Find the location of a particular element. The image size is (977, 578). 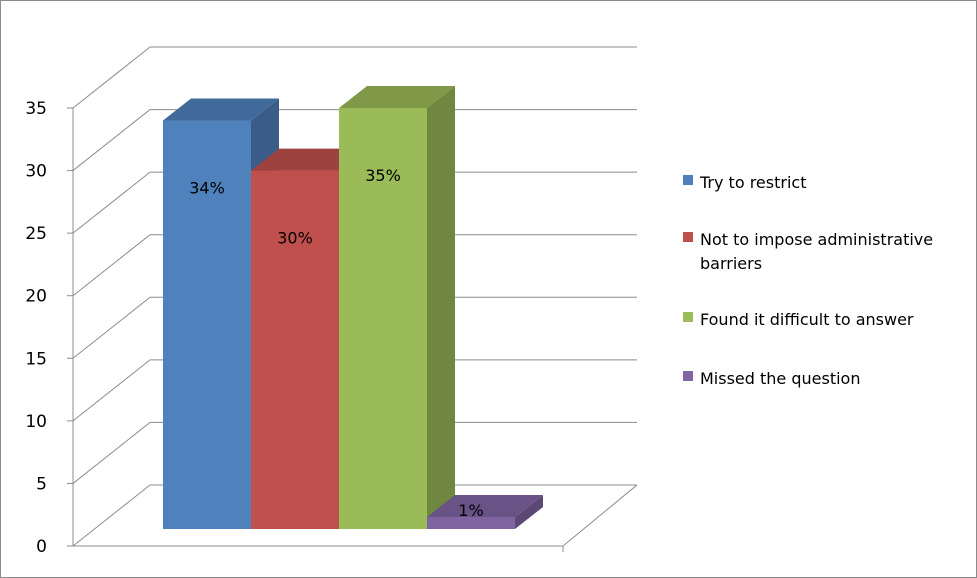

y-tick-label: 0 is located at coordinates (41, 547).